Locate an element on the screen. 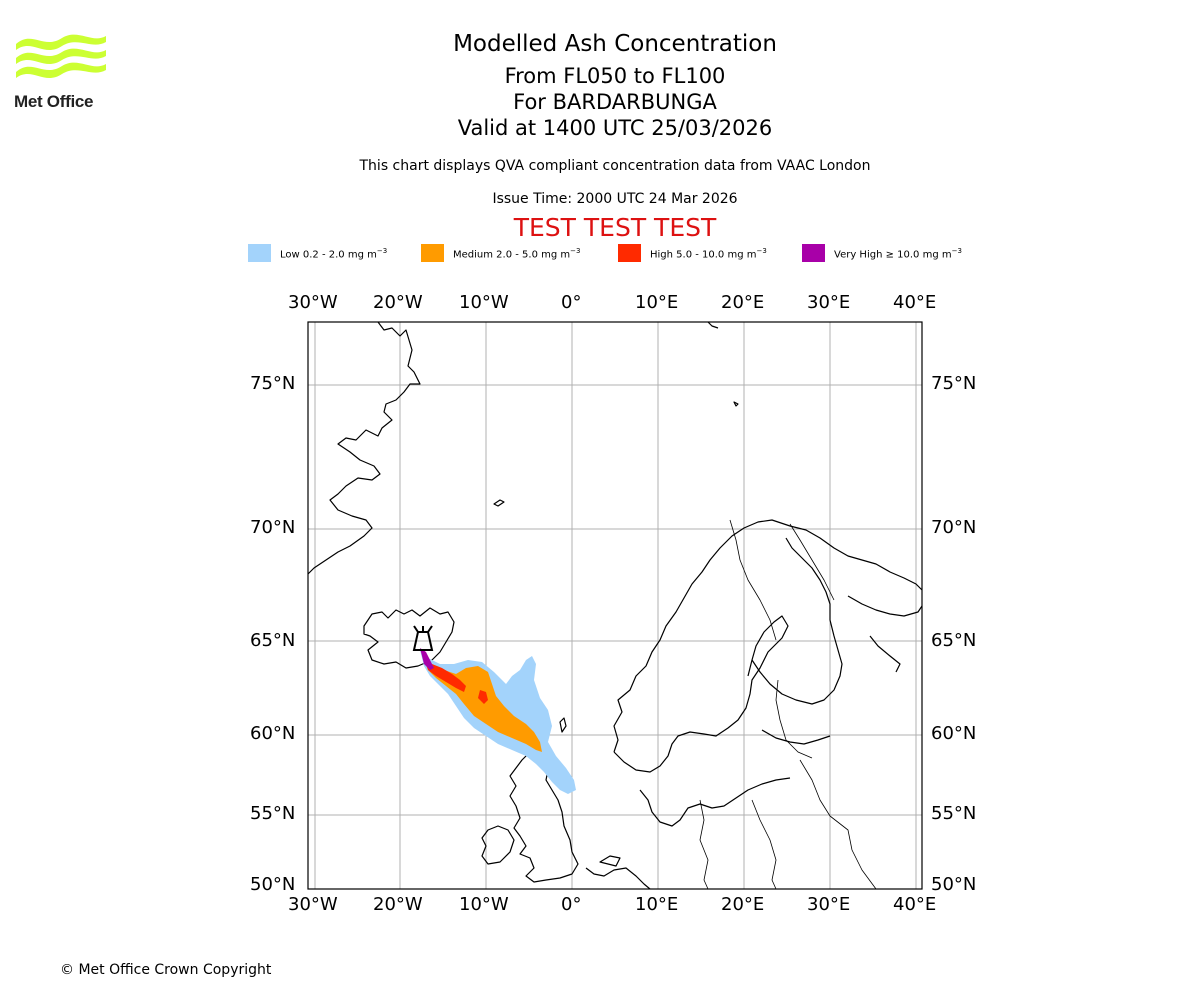  tick-top-10e: 10°E is located at coordinates (657, 302).